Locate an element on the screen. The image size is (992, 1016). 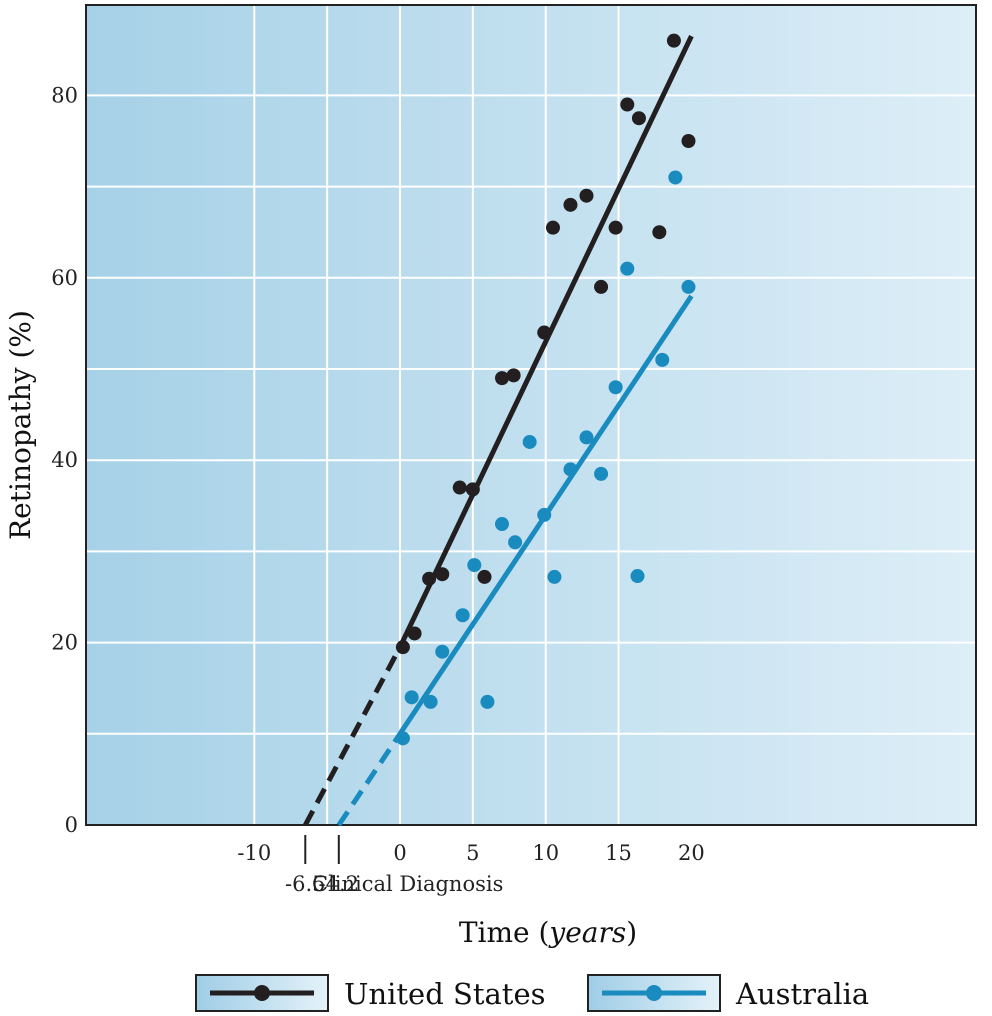
legend-label: Australia is located at coordinates (802, 994).